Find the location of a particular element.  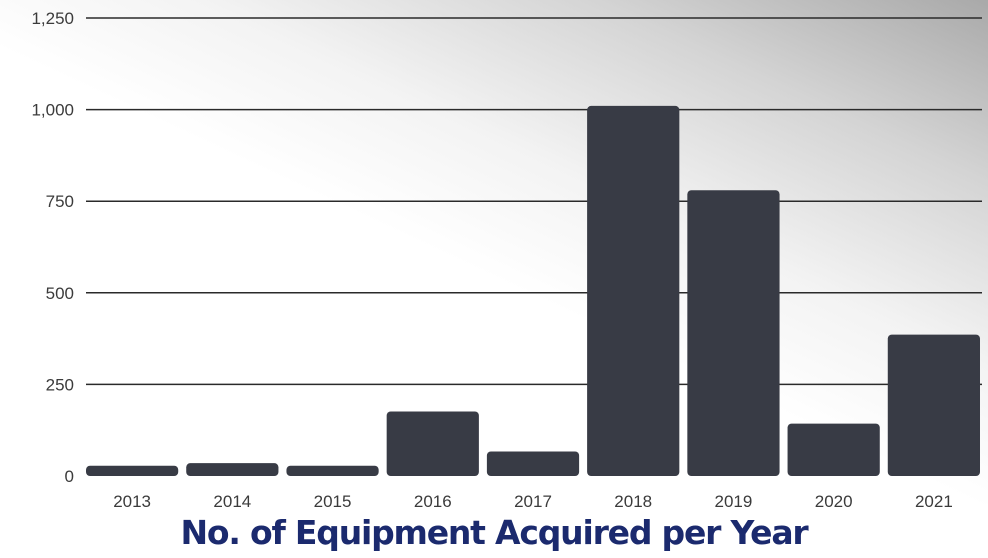

y-tick-label: 500 is located at coordinates (60, 293).